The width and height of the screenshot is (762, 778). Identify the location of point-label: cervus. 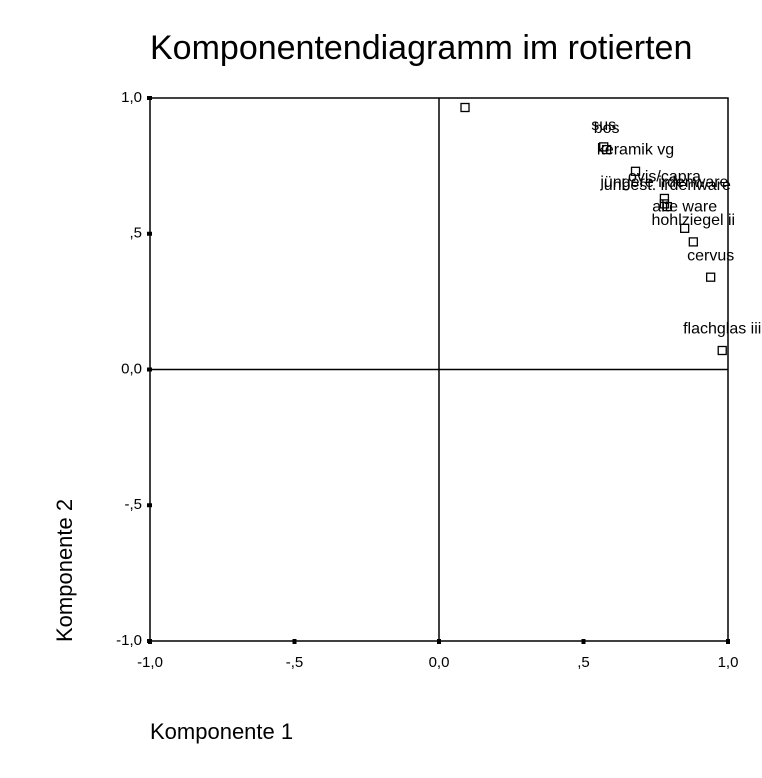
(710, 255).